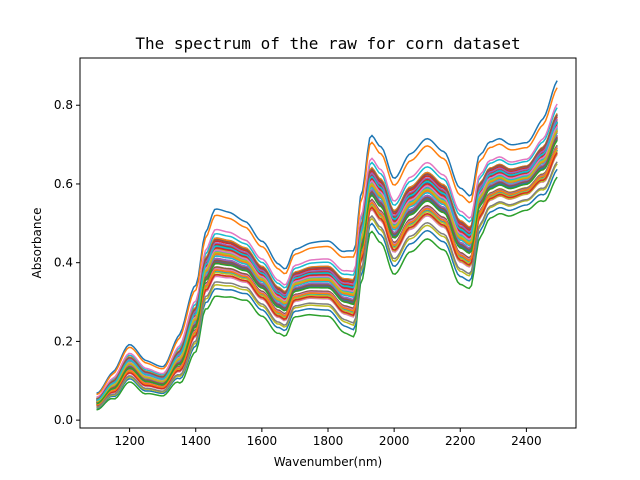 The width and height of the screenshot is (640, 480). I want to click on x-axis-label: Wavenumber(nm), so click(328, 462).